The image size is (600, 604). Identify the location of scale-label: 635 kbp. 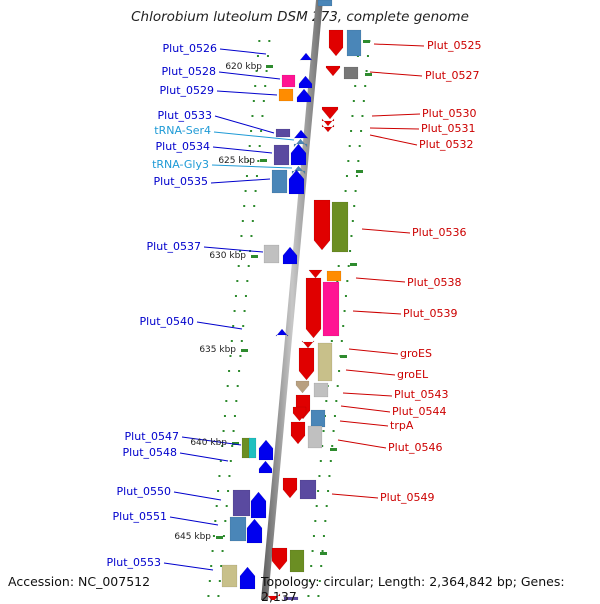
(217, 350).